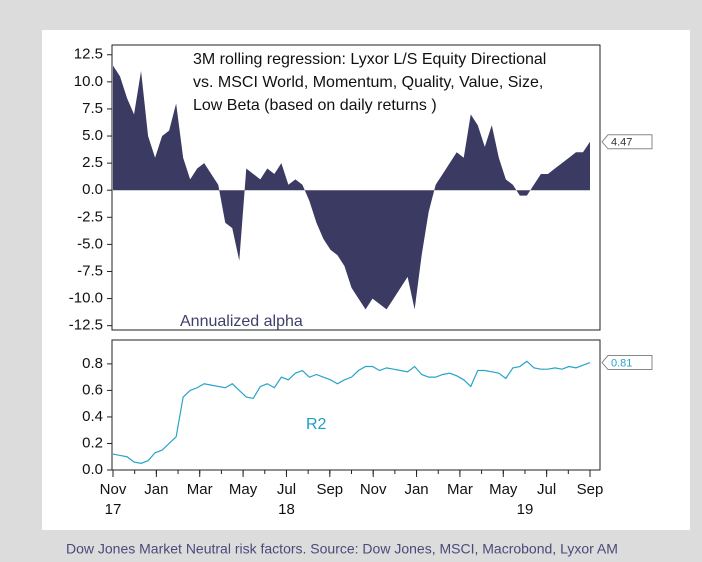 Image resolution: width=702 pixels, height=562 pixels. Describe the element at coordinates (315, 105) in the screenshot. I see `title-line: Low Beta (based on daily returns )` at that location.